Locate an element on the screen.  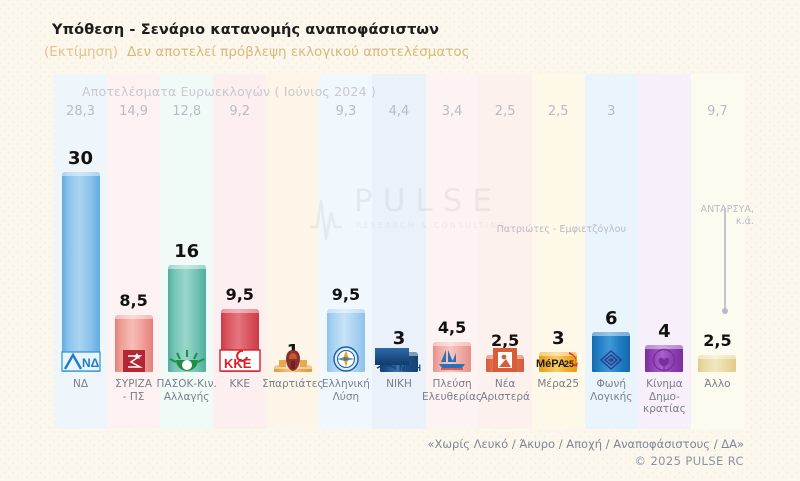
kinima-dimokratias-logo is located at coordinates (664, 360).